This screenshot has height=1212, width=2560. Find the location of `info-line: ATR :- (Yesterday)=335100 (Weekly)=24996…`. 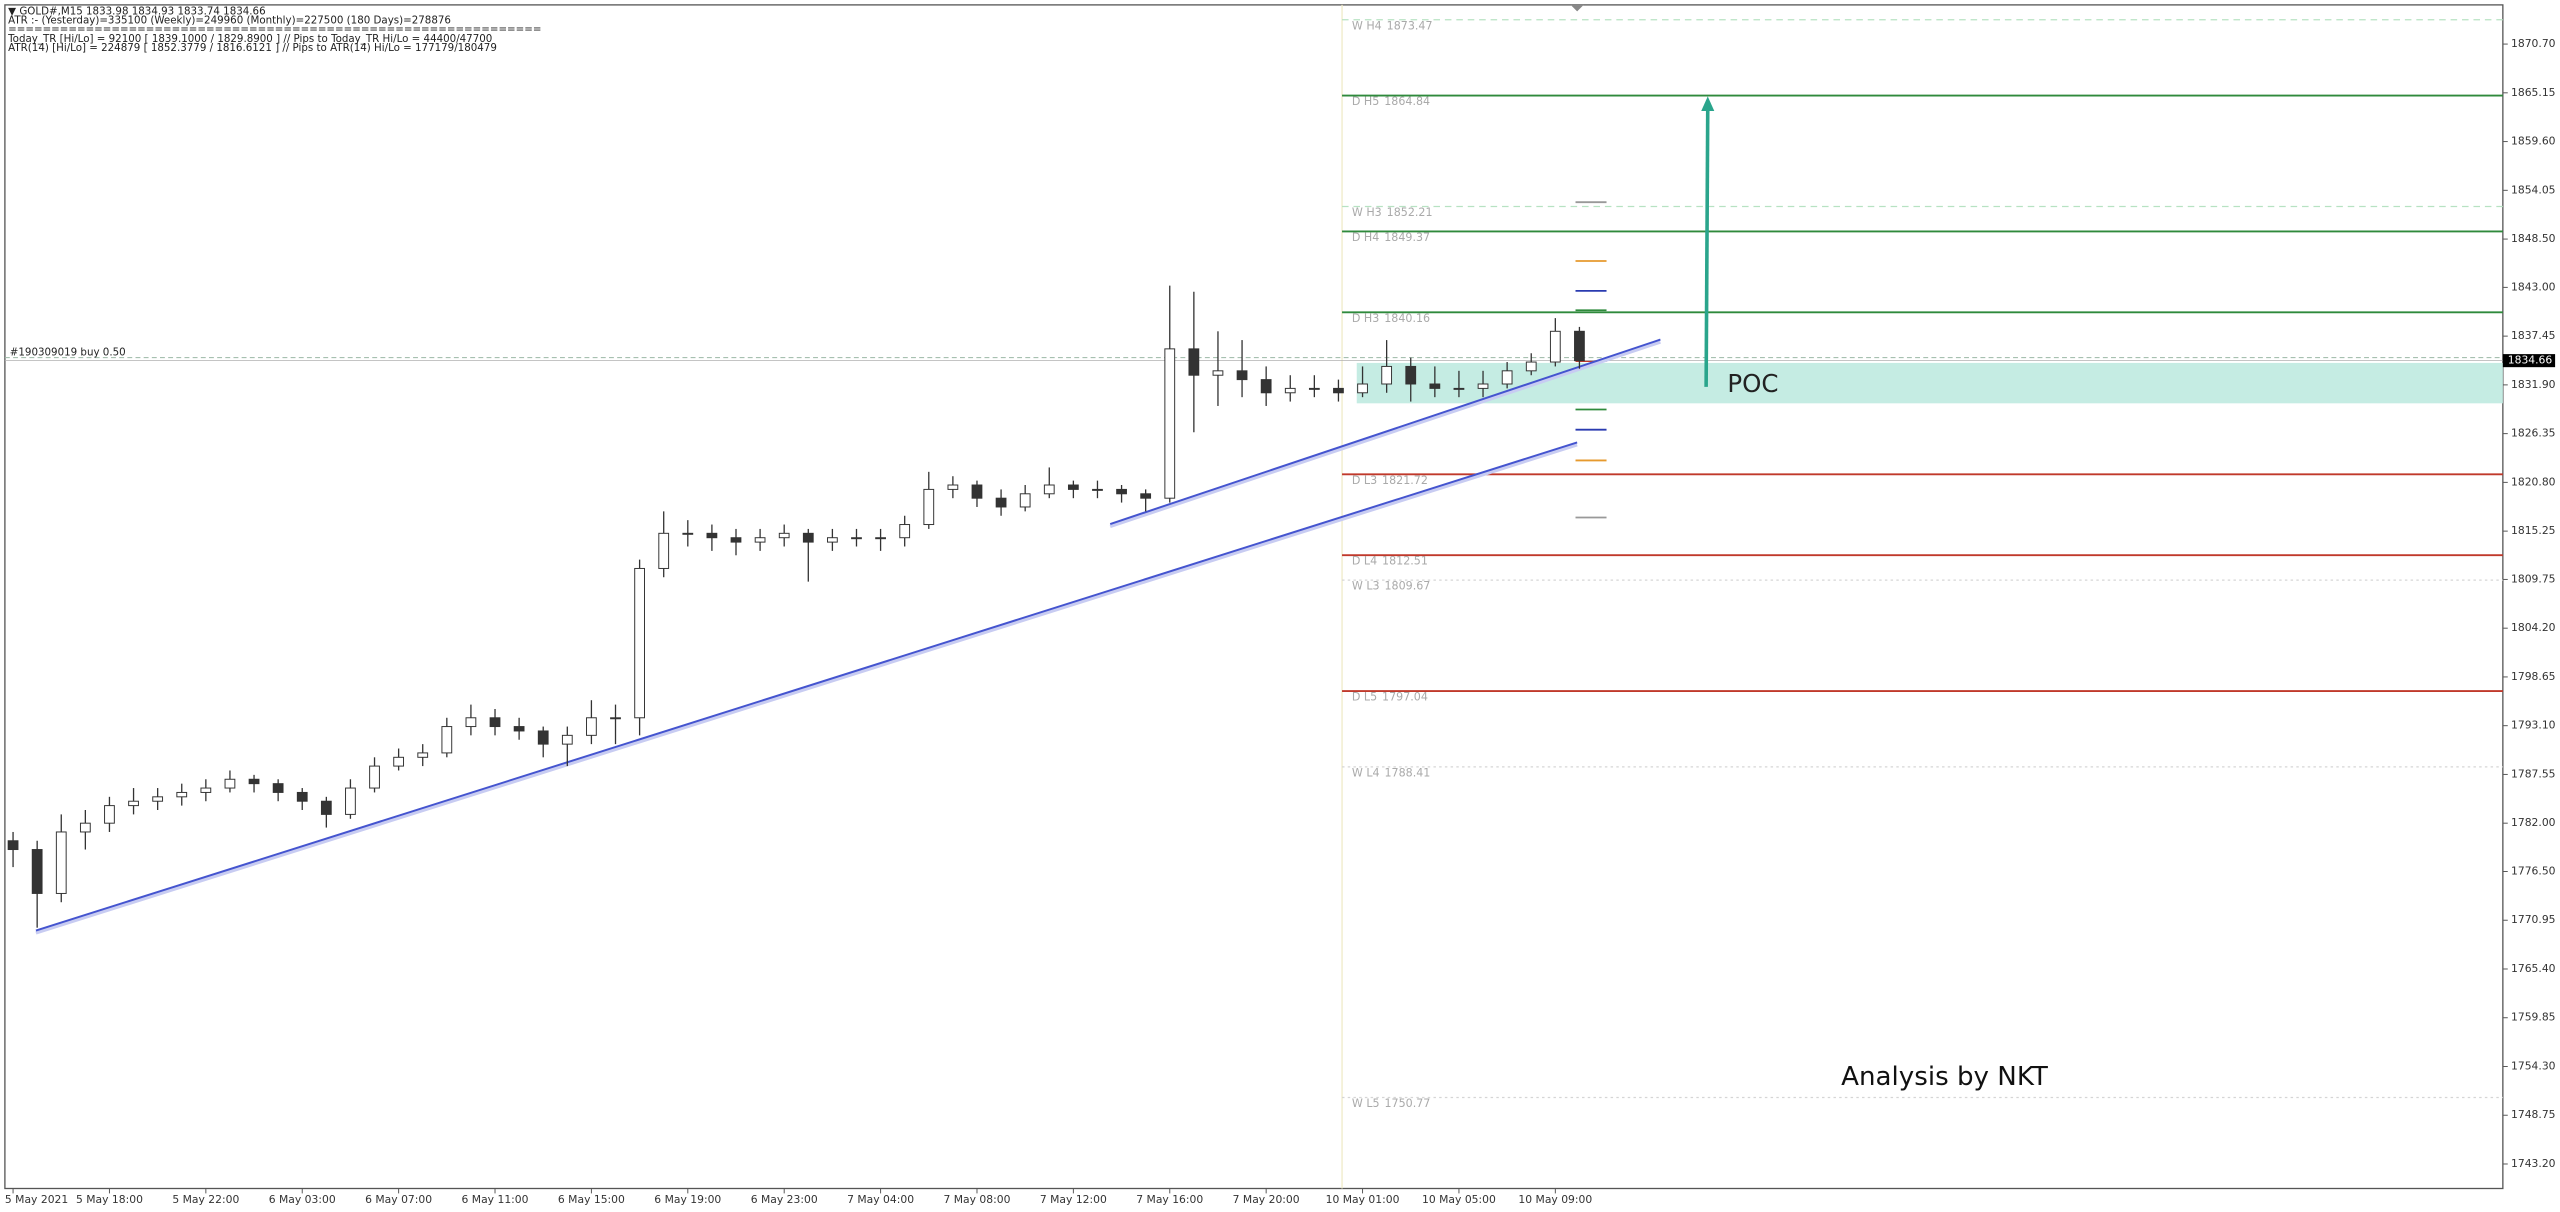

info-line: ATR :- (Yesterday)=335100 (Weekly)=24996… is located at coordinates (229, 21).